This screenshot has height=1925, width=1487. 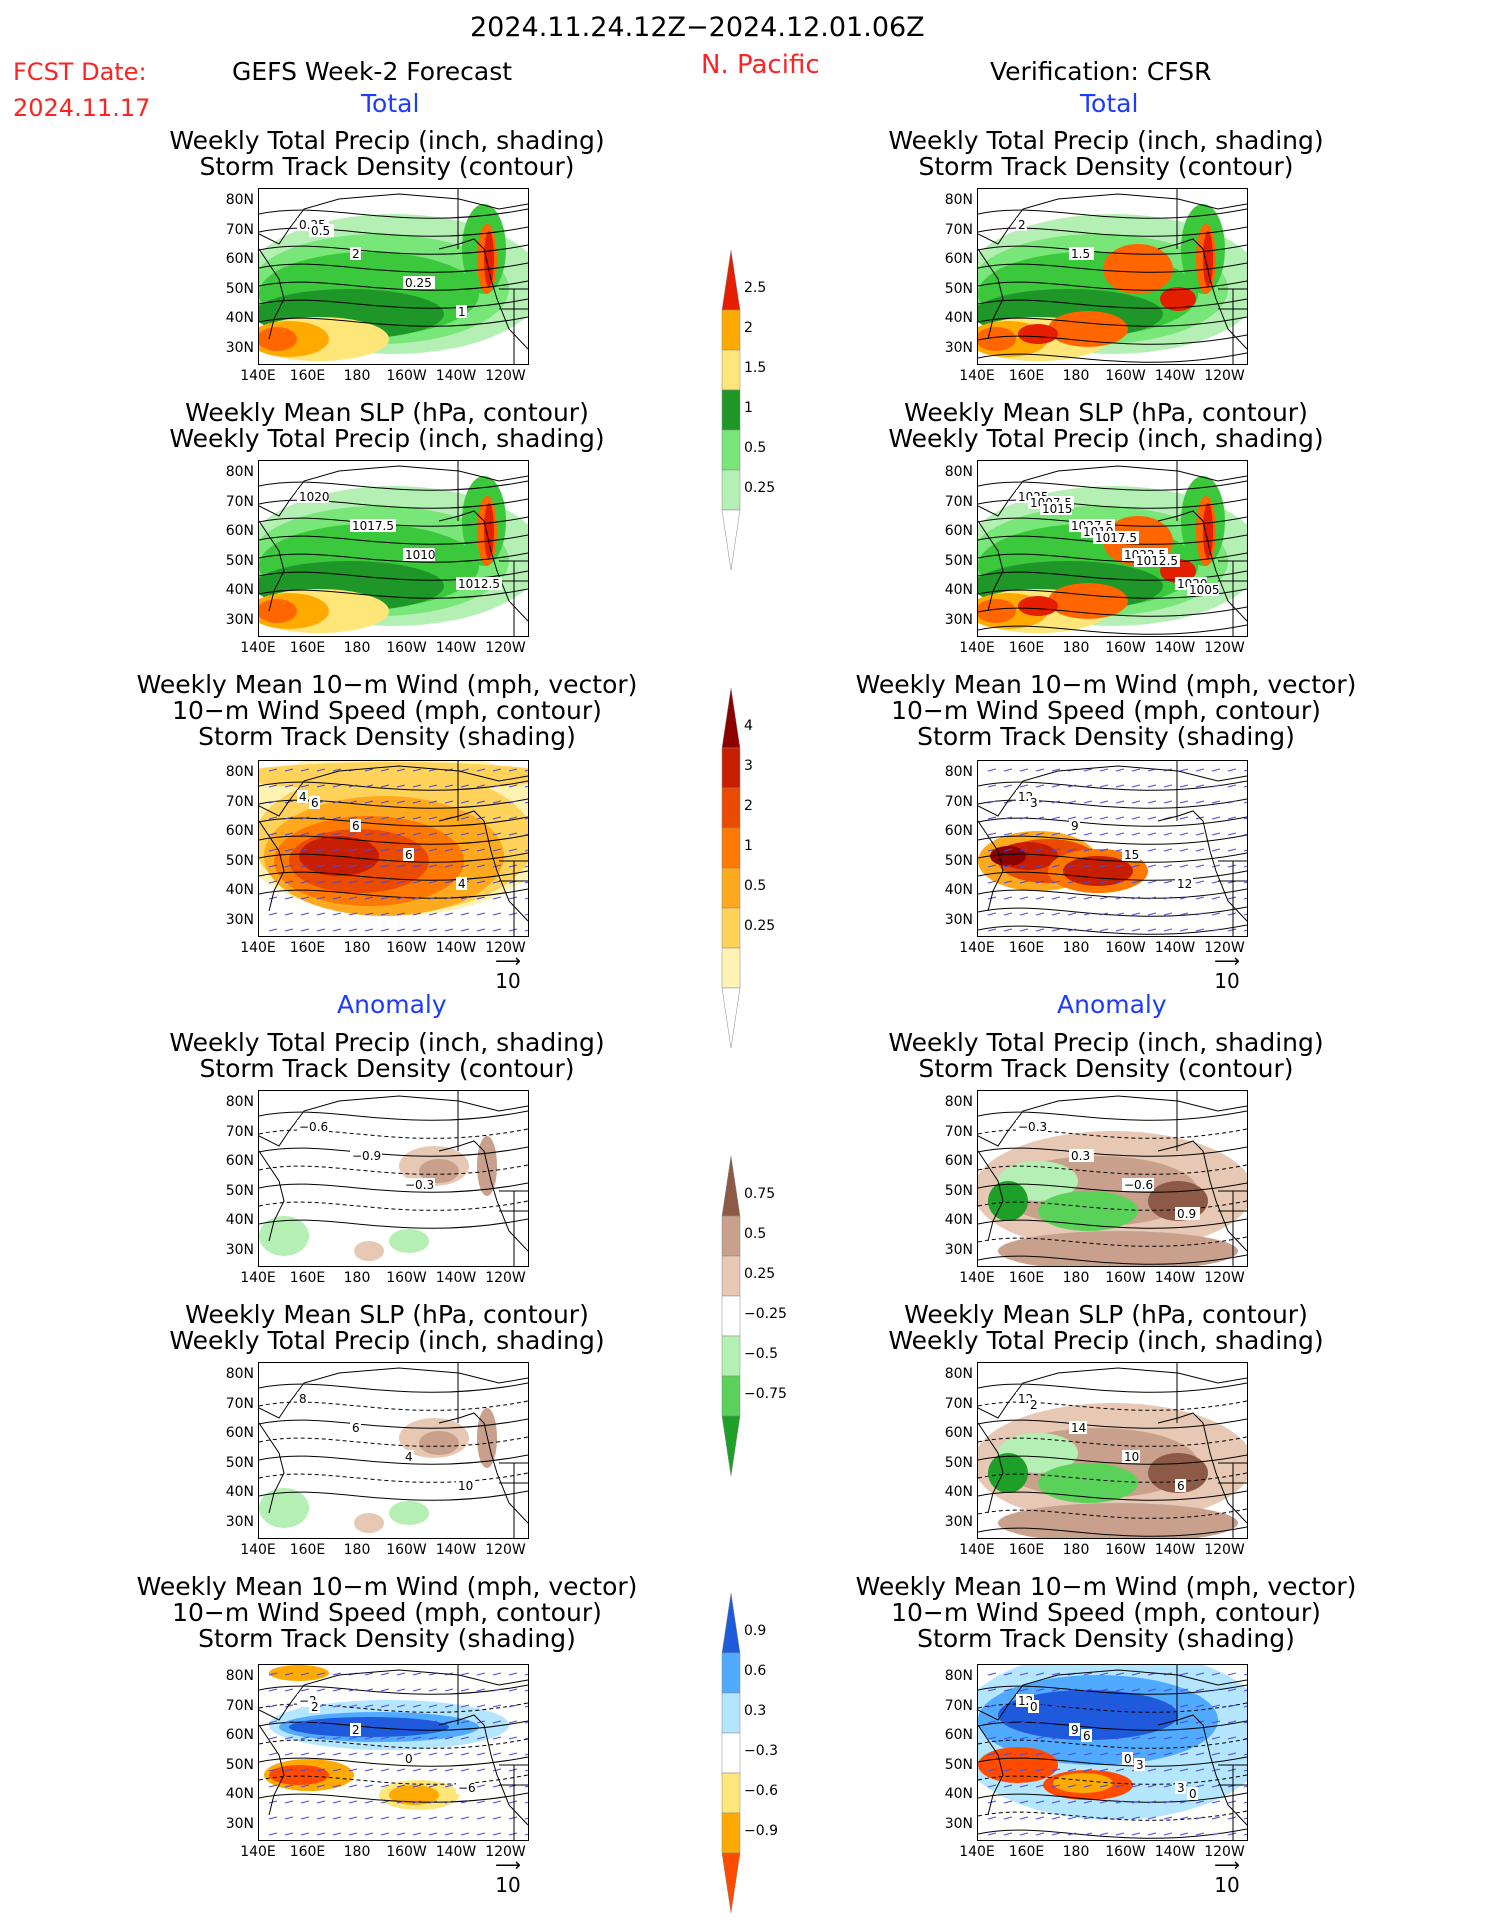 I want to click on contour-label: 1020, so click(x=314, y=497).